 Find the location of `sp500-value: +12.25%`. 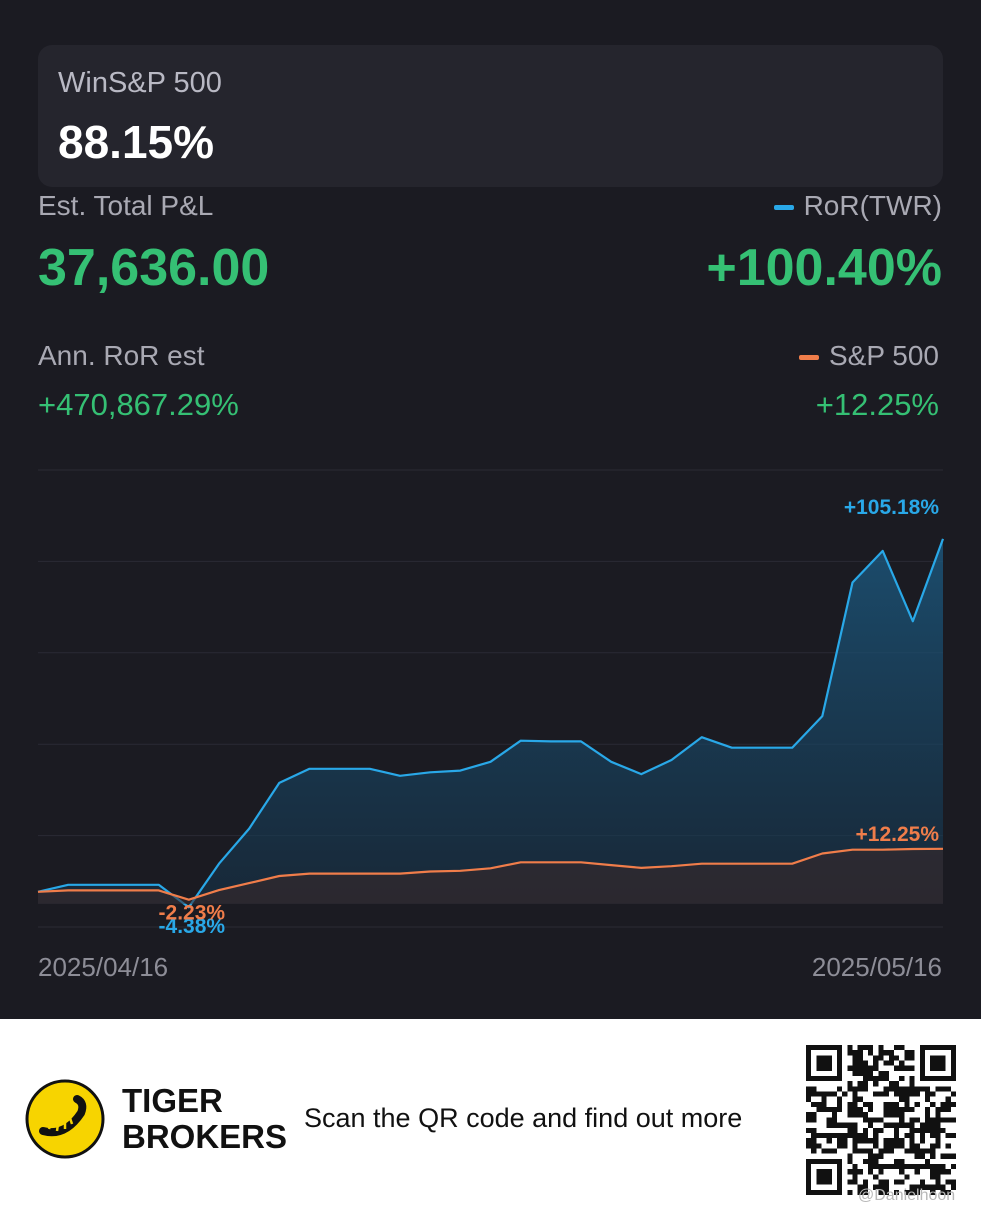

sp500-value: +12.25% is located at coordinates (877, 404).